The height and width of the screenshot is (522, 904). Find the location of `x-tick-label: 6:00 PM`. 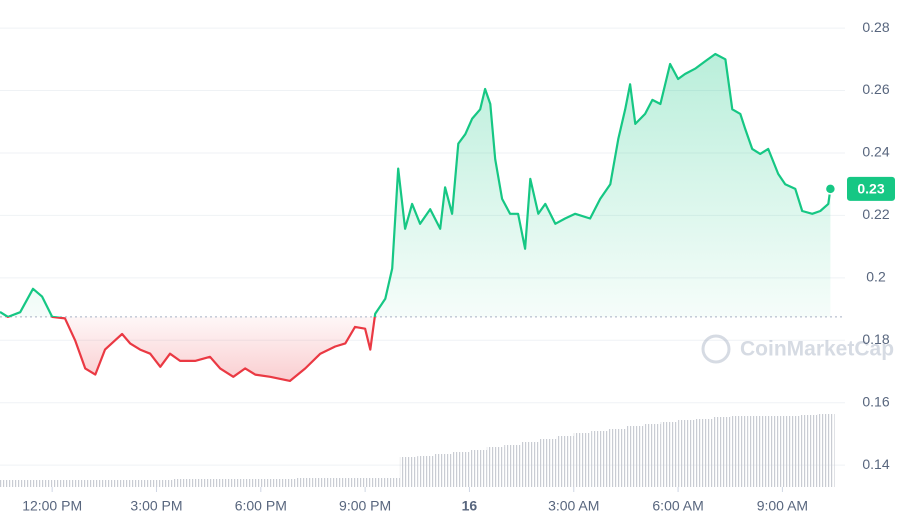

x-tick-label: 6:00 PM is located at coordinates (261, 506).